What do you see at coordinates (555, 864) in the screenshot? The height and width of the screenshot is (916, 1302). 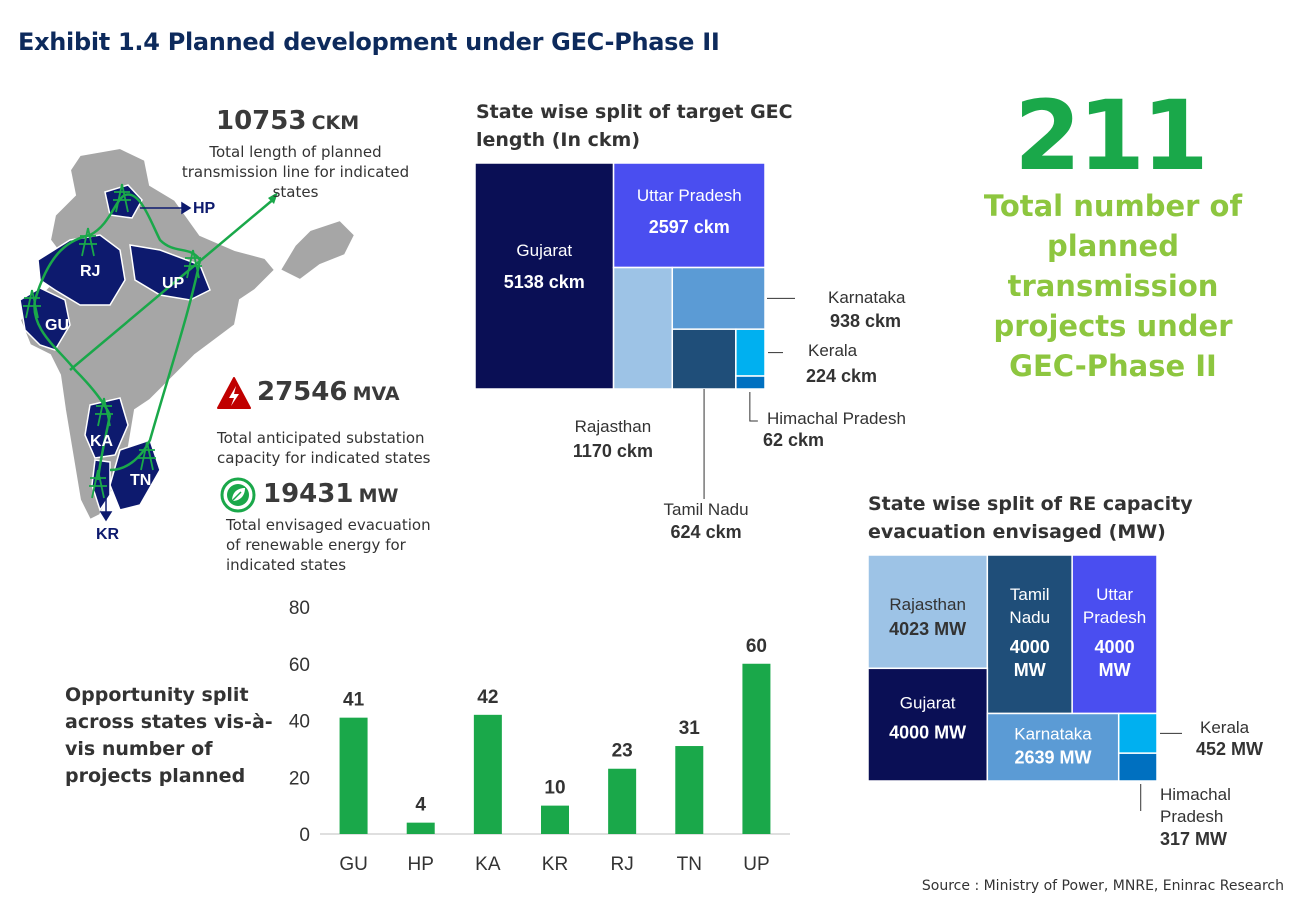 I see `x-tick-label: KR` at bounding box center [555, 864].